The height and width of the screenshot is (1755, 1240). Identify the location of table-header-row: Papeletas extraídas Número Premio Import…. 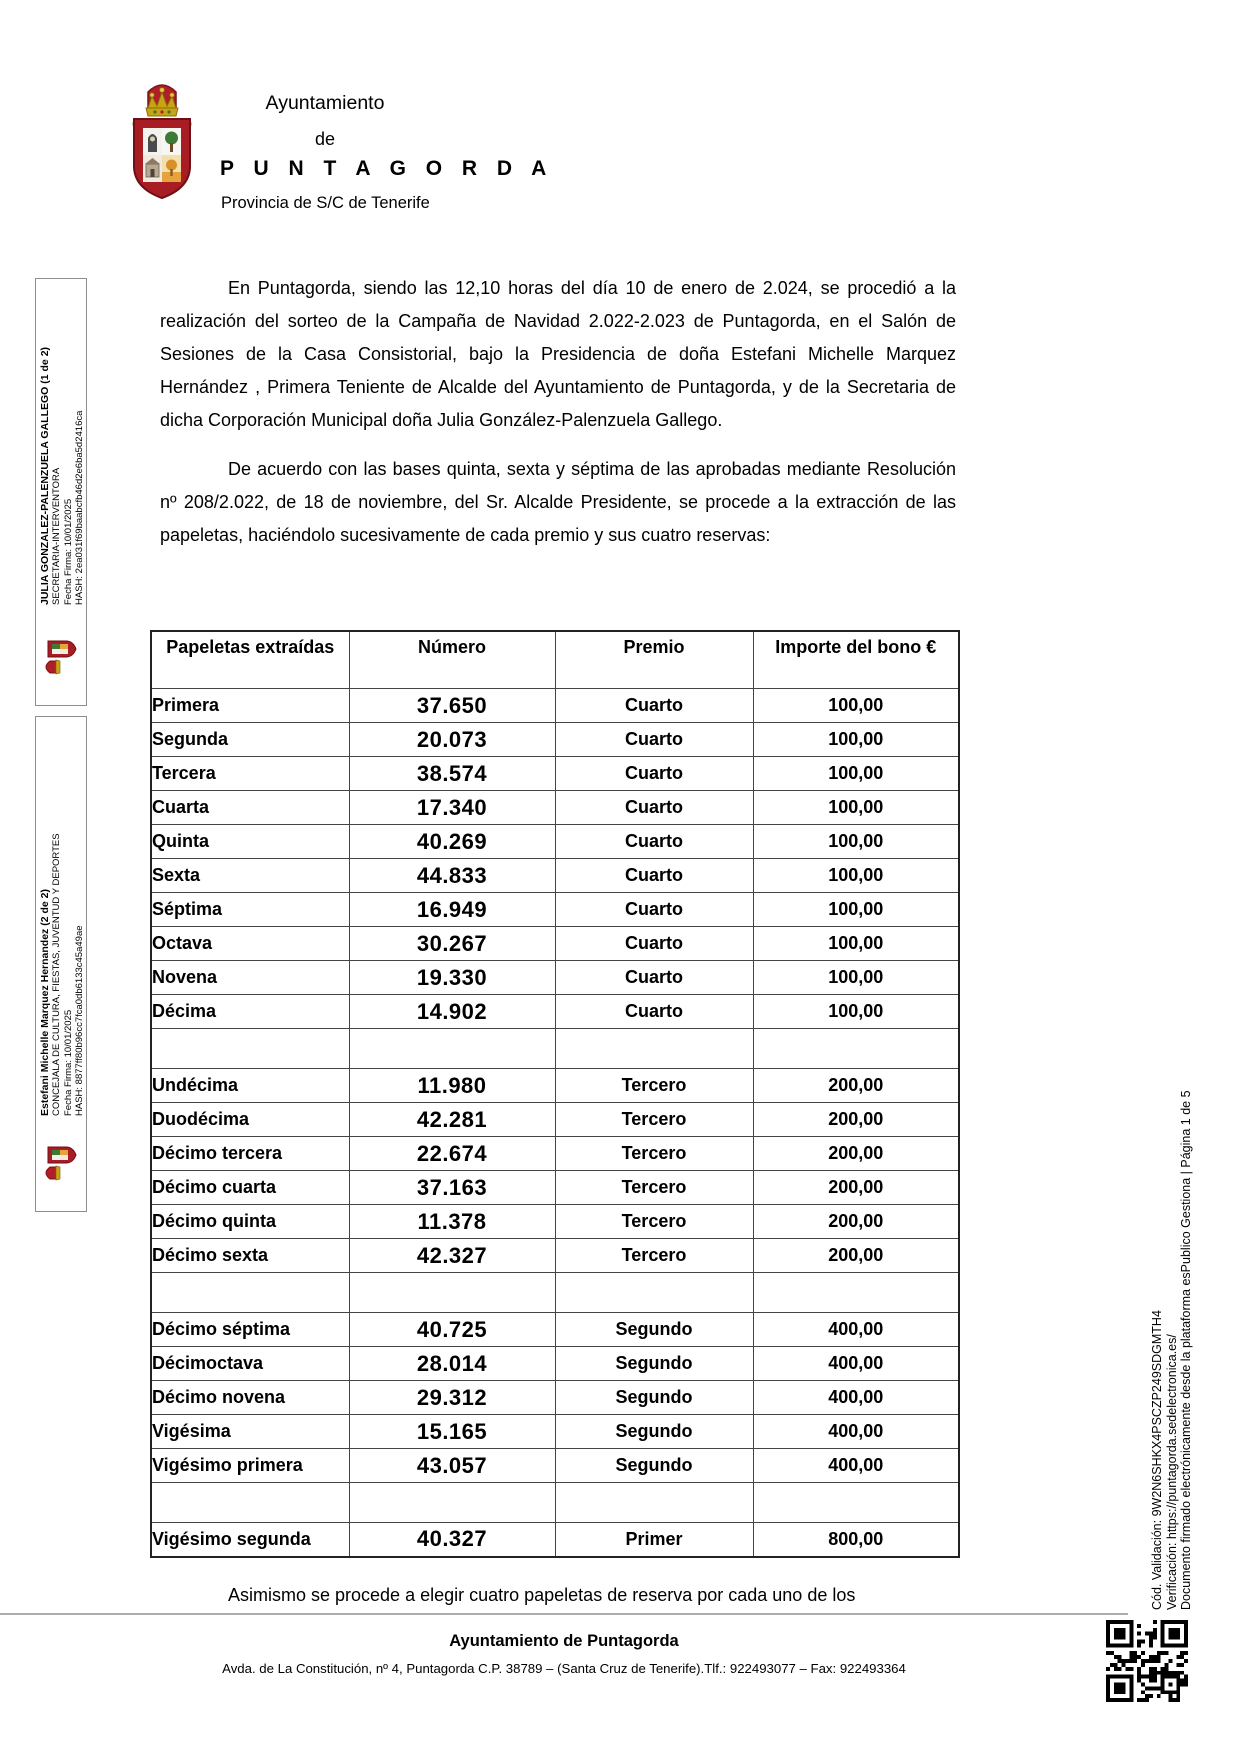
(555, 659).